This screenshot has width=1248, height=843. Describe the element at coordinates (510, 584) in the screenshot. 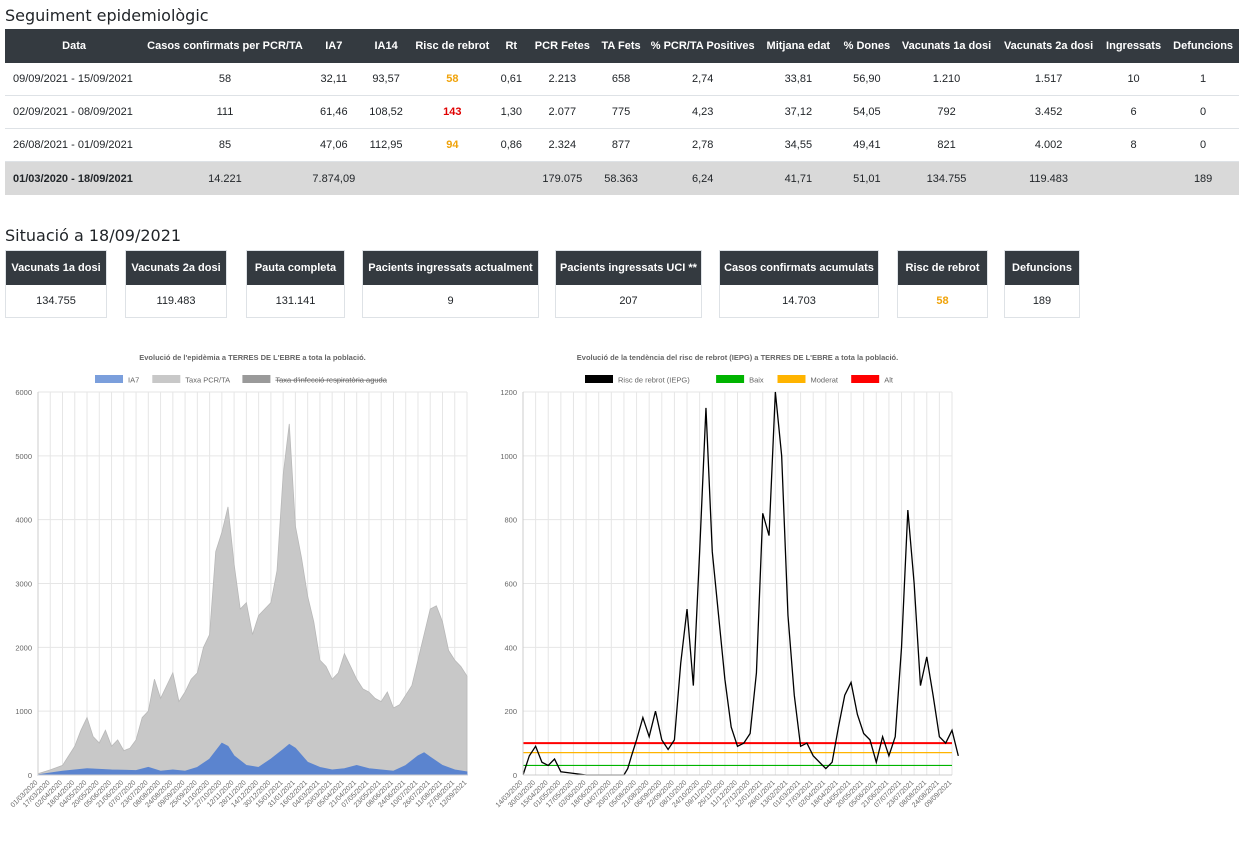

I see `y-tick-label: 600` at that location.